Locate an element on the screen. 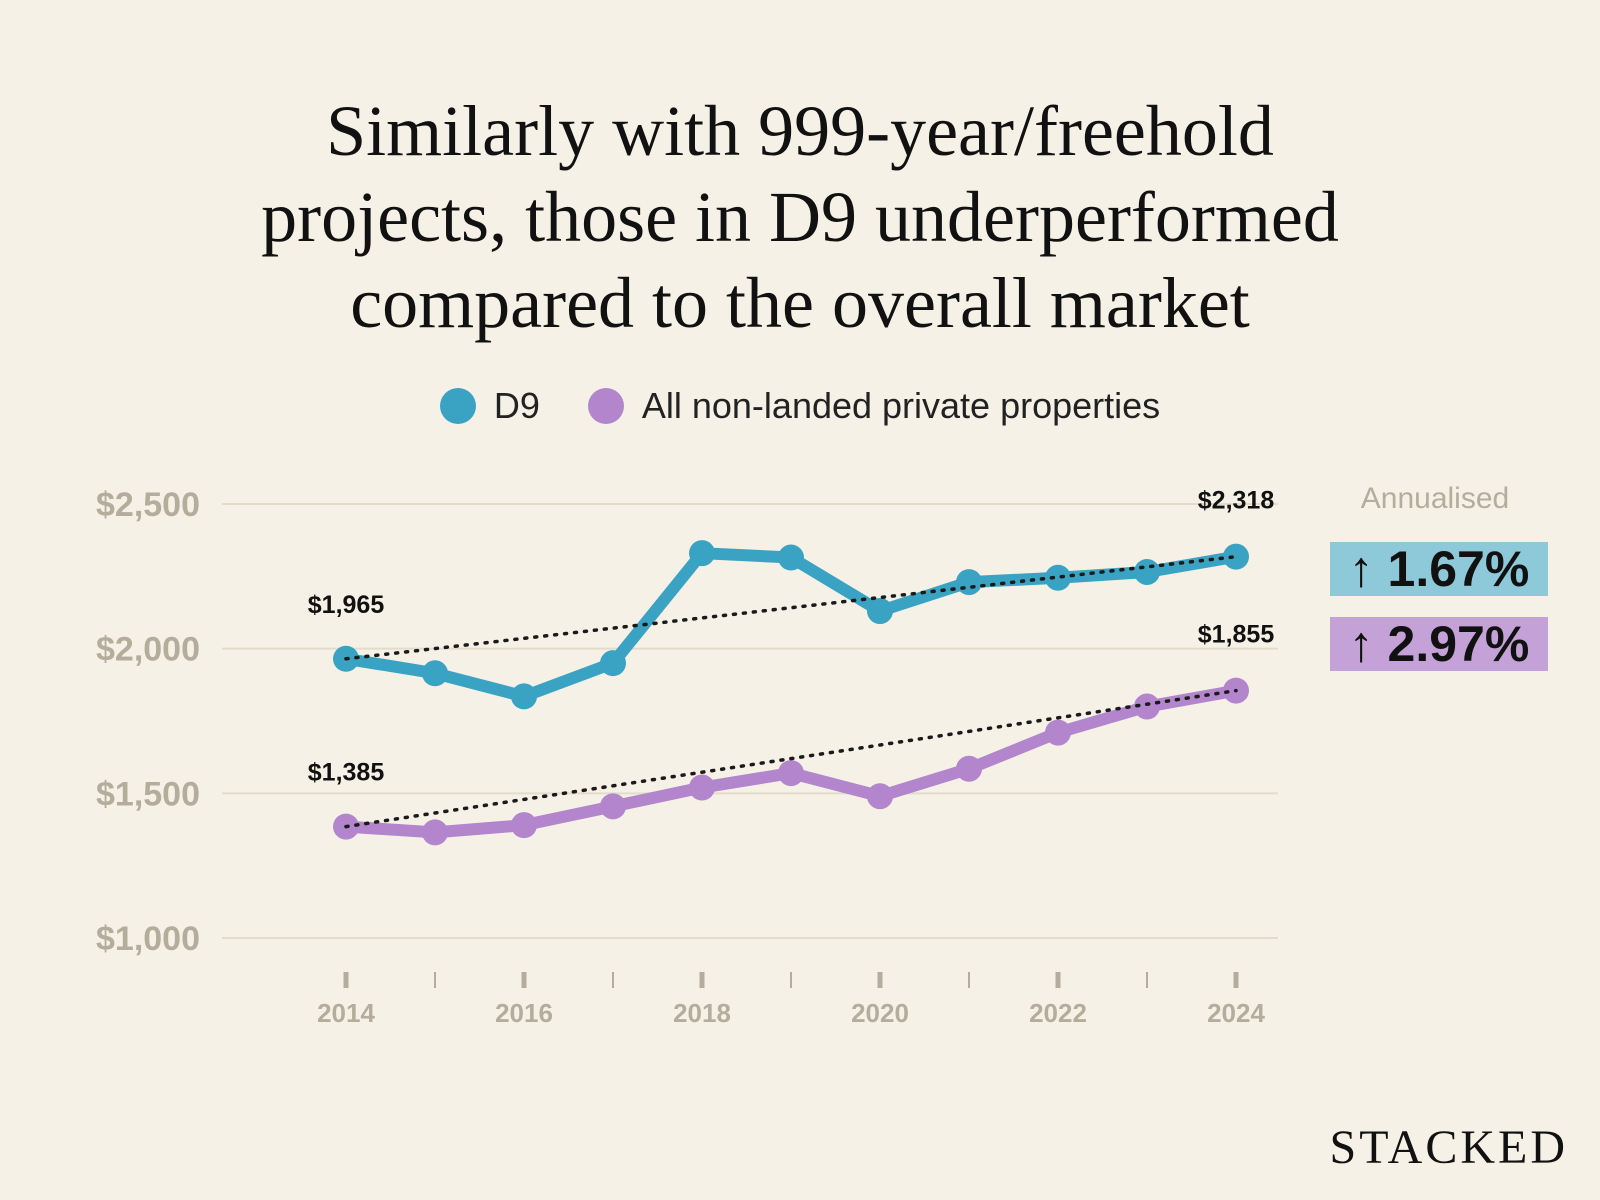  legend-item-d9: D9 is located at coordinates (489, 406).